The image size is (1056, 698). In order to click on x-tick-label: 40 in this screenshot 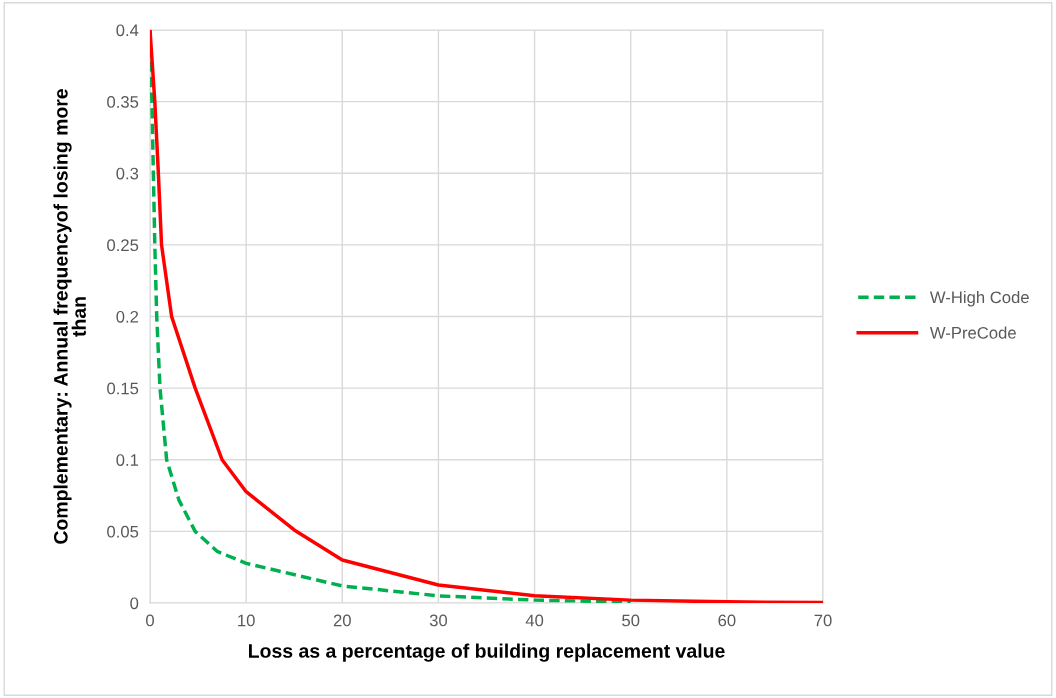, I will do `click(534, 620)`.